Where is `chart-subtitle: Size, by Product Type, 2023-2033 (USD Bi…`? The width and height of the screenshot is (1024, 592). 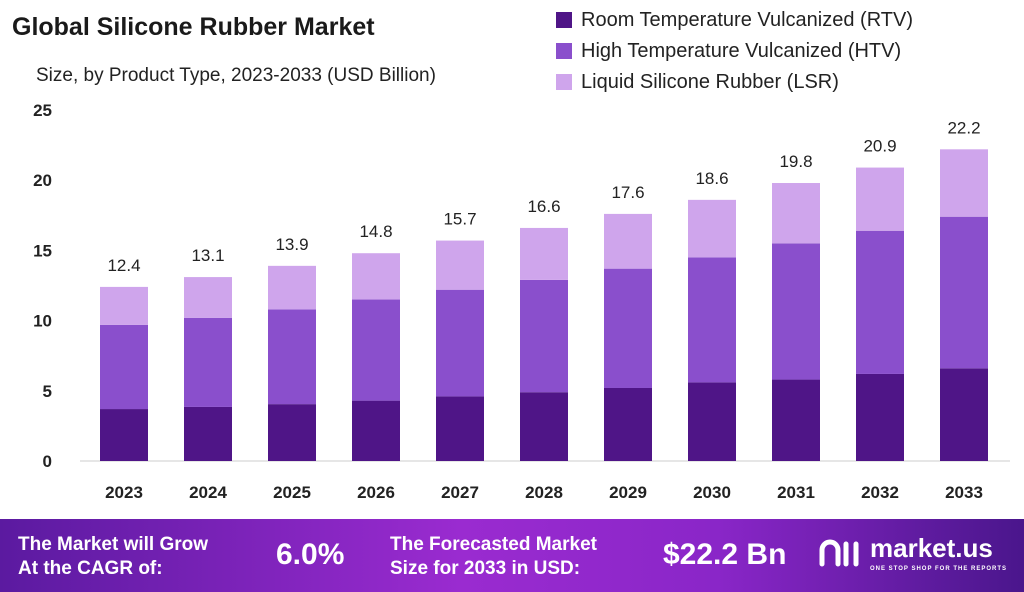 chart-subtitle: Size, by Product Type, 2023-2033 (USD Bi… is located at coordinates (236, 75).